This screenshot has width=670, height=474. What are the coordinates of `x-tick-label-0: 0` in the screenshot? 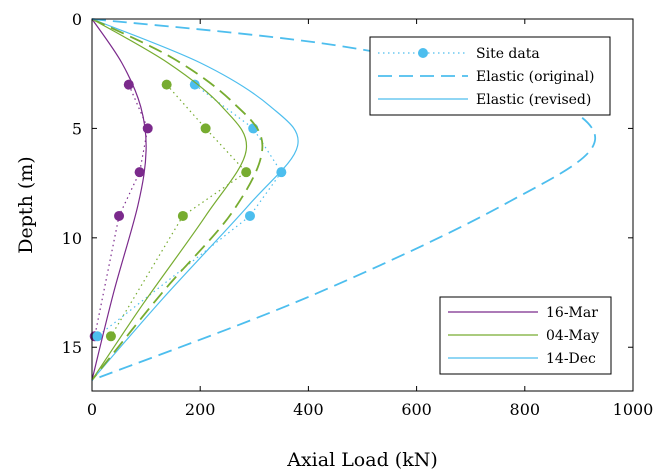 It's located at (92, 409).